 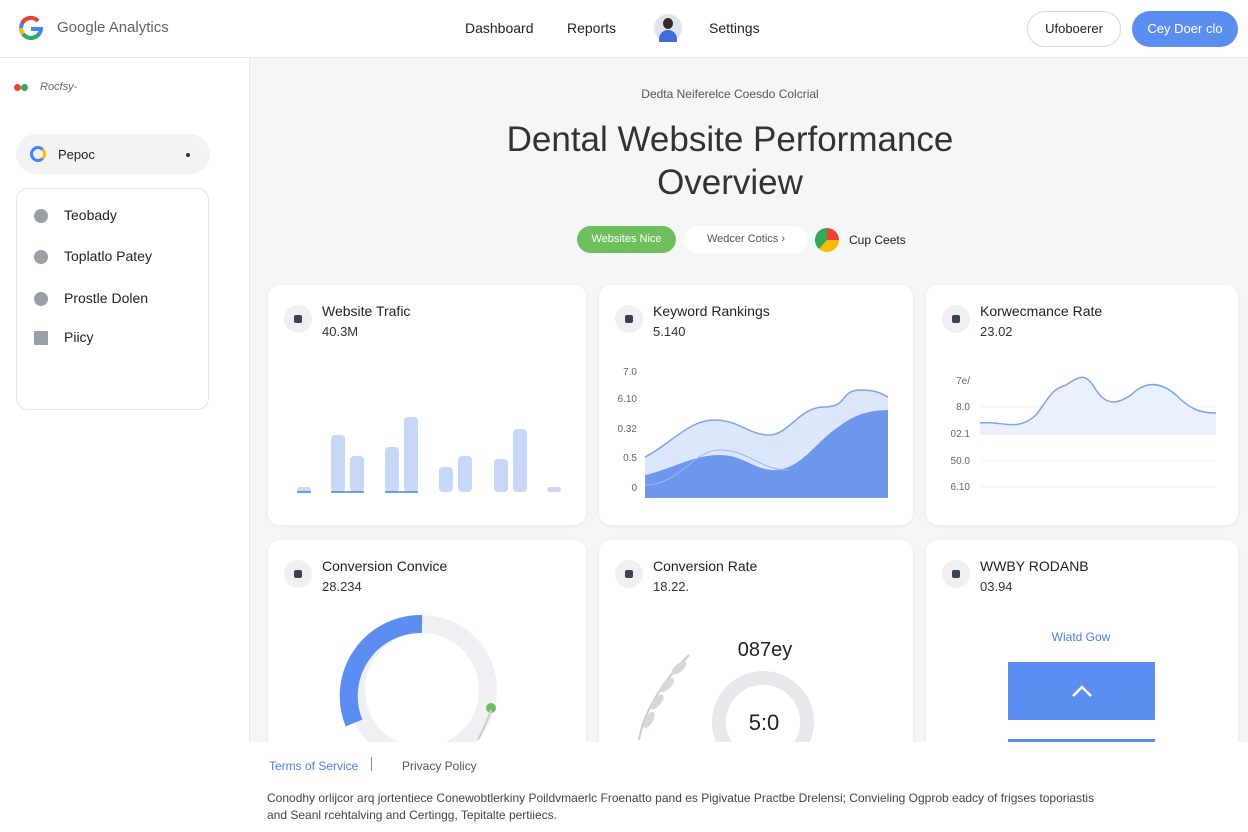 I want to click on menu-text: Teobady, so click(x=90, y=215).